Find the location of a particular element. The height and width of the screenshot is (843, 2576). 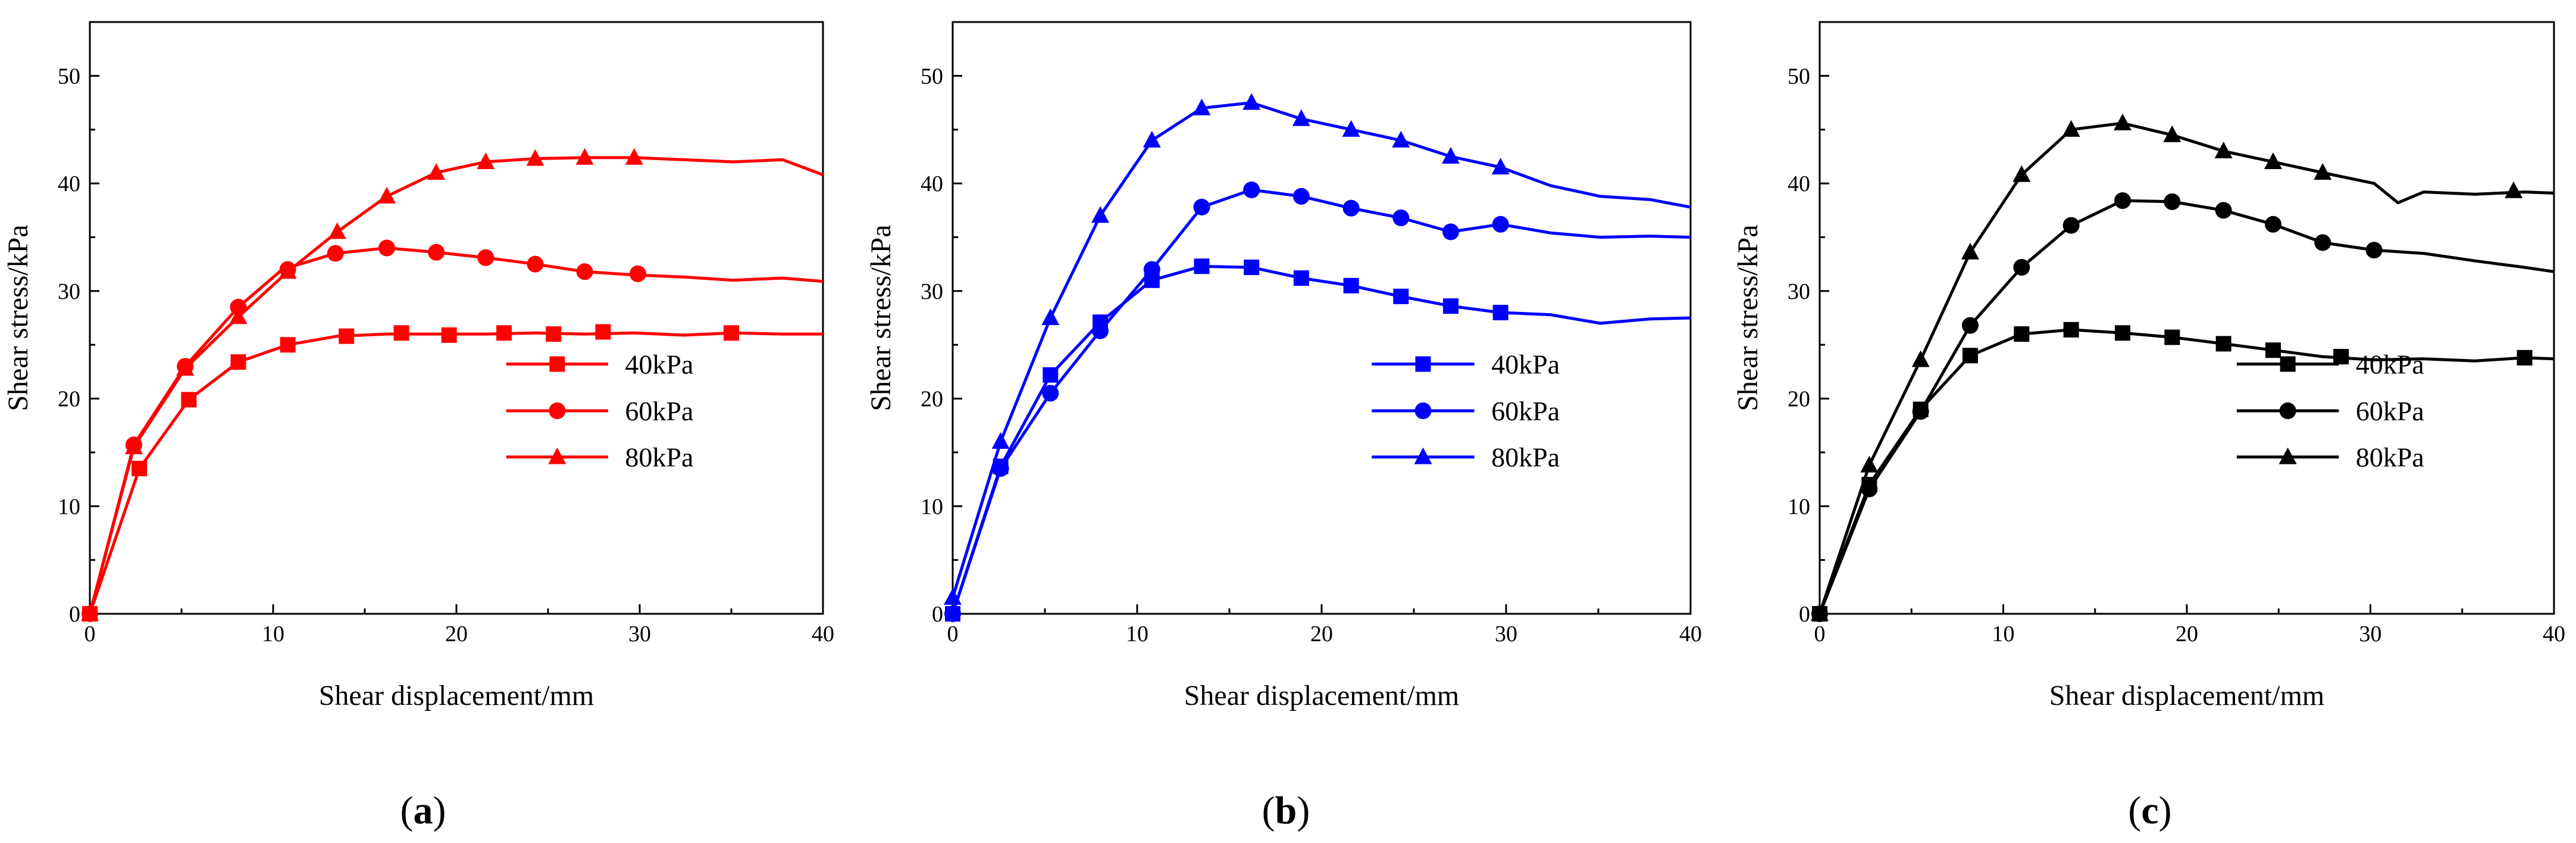

caption-letter: a is located at coordinates (423, 810).